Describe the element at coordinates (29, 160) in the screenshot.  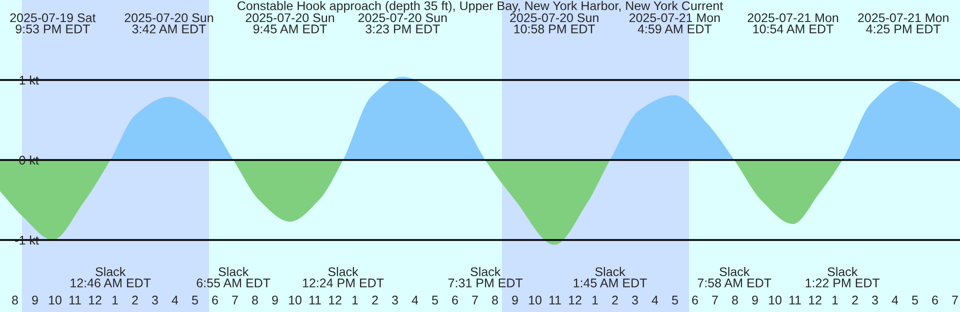
I see `y-tick-label: 0 kt` at that location.